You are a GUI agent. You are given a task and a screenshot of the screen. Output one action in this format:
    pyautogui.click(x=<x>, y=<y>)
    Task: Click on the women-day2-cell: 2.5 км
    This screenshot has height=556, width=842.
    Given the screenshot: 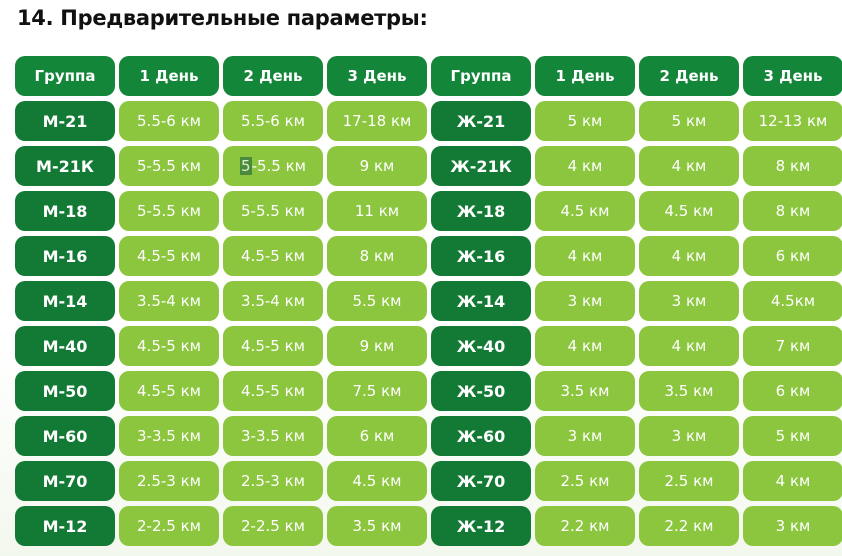 What is the action you would take?
    pyautogui.click(x=689, y=481)
    